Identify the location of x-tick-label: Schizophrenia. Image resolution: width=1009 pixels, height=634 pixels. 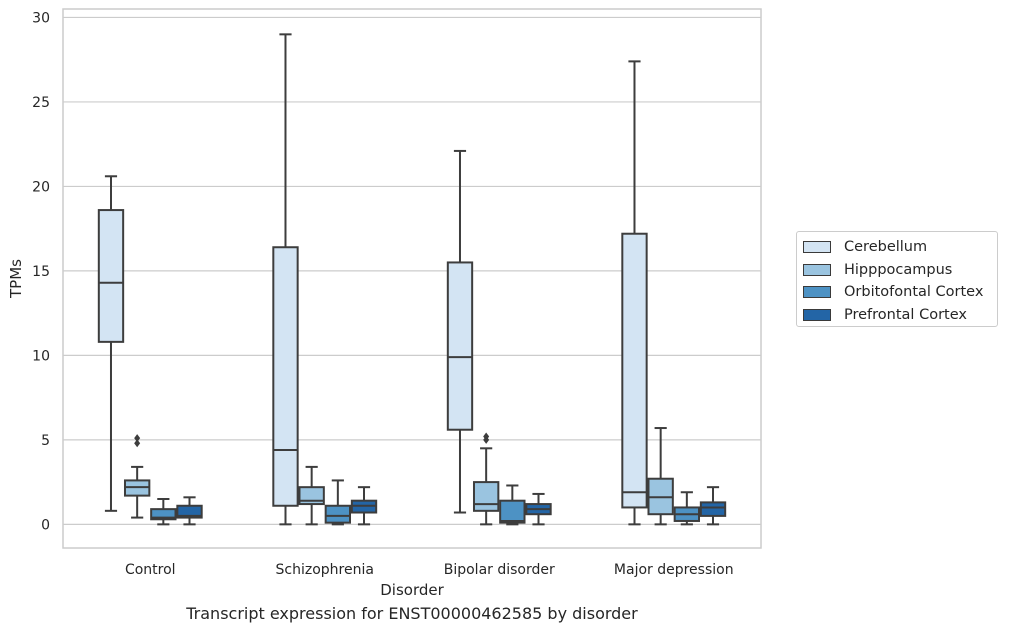
(325, 570).